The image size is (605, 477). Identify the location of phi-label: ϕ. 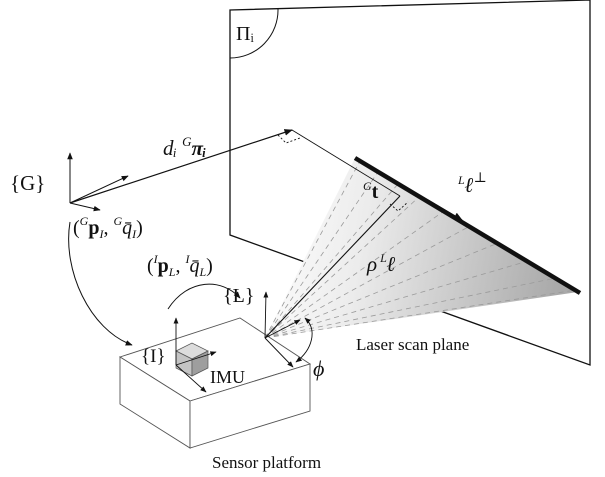
(318, 368).